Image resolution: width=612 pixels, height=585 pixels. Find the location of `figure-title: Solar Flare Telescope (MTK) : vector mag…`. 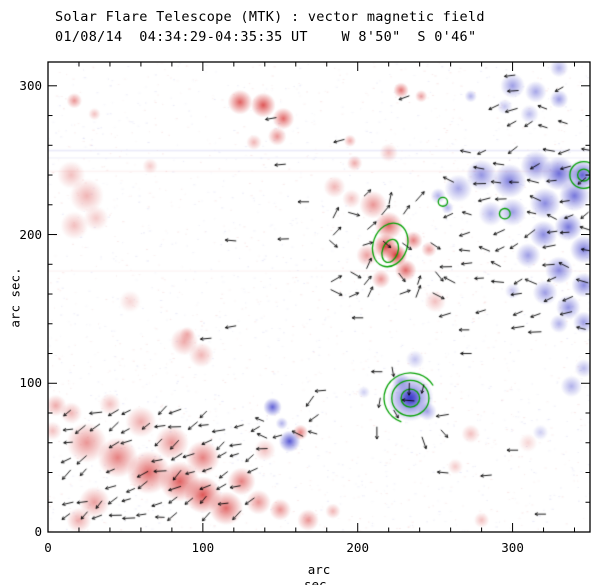

figure-title: Solar Flare Telescope (MTK) : vector mag… is located at coordinates (270, 17).